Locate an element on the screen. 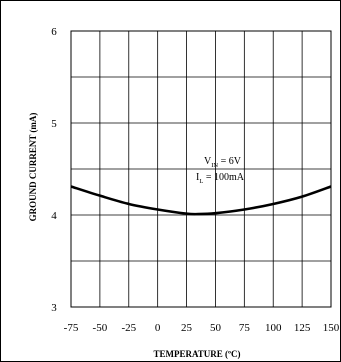 The width and height of the screenshot is (341, 362). x-tick-label: 75 is located at coordinates (245, 328).